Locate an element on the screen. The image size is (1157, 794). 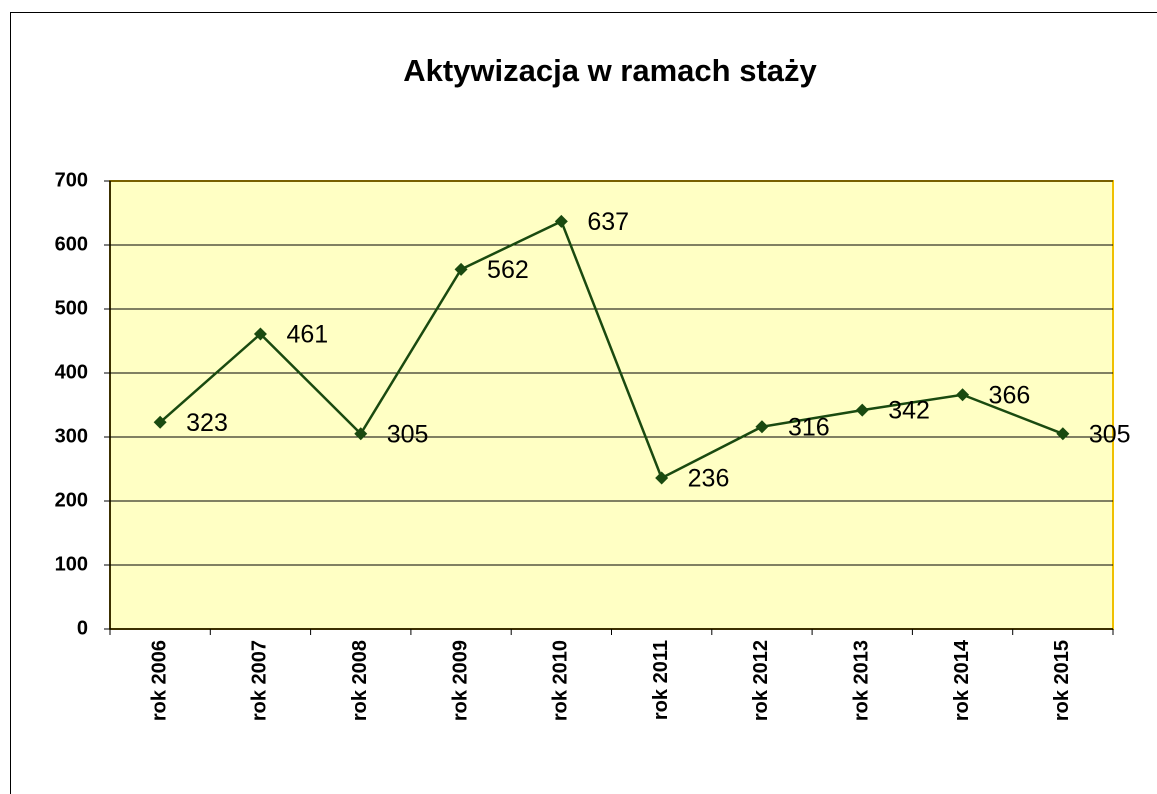
x-tick-label: rok 2015 is located at coordinates (1062, 680).